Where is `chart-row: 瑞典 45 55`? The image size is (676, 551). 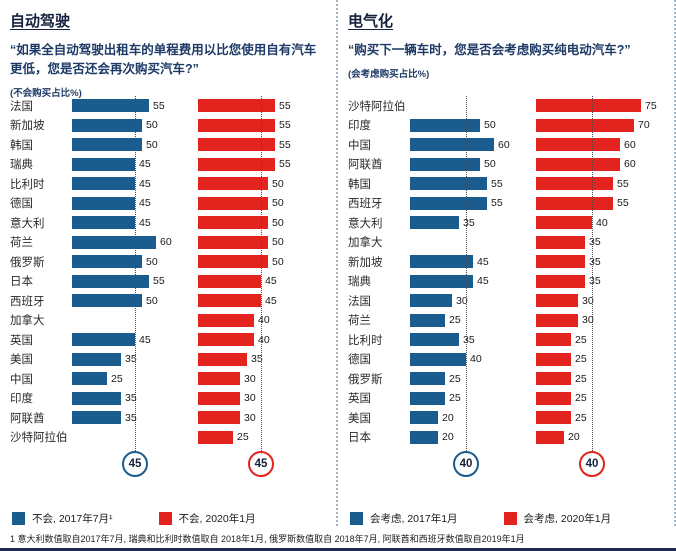
chart-row: 瑞典 45 55 is located at coordinates (168, 165).